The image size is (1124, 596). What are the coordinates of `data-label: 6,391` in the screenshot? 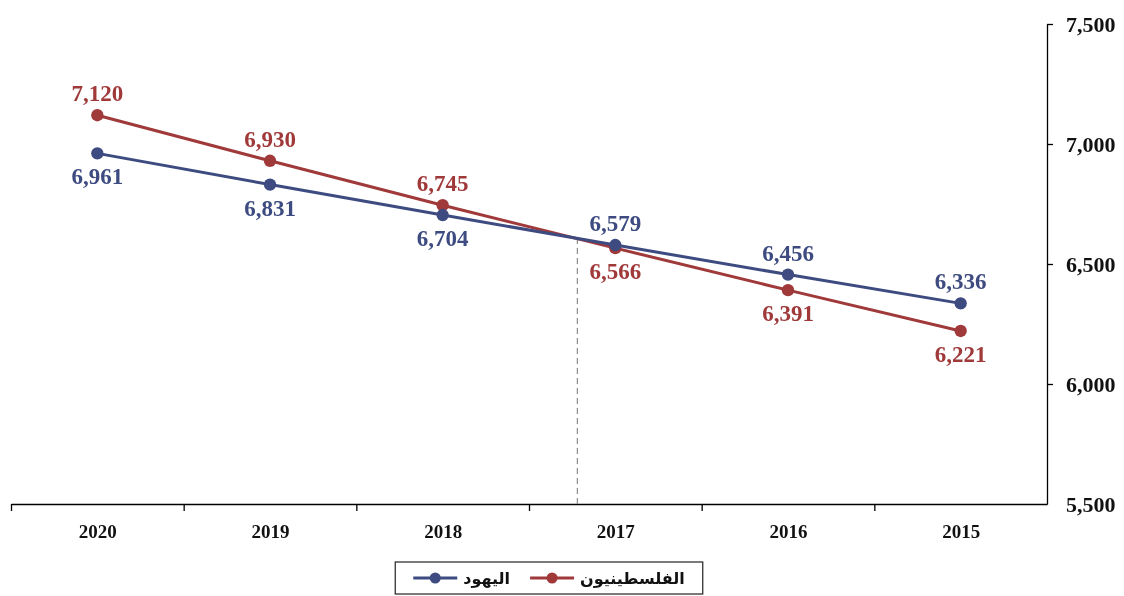 It's located at (788, 314).